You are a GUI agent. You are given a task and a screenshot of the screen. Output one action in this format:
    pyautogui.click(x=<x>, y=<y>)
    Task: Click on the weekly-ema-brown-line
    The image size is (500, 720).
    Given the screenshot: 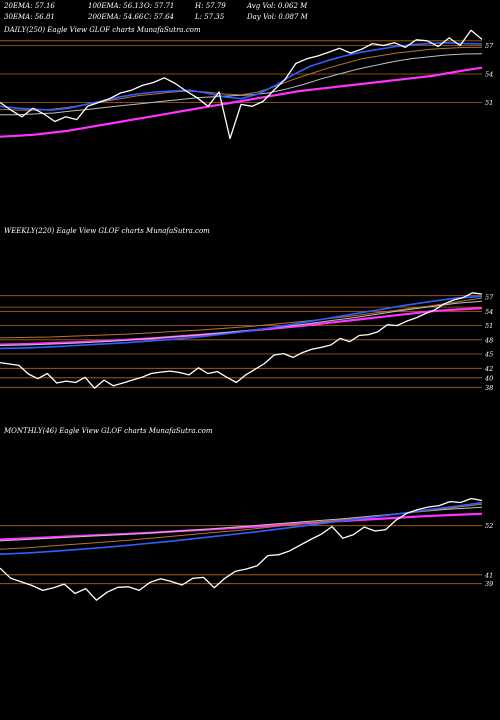 What is the action you would take?
    pyautogui.click(x=241, y=318)
    